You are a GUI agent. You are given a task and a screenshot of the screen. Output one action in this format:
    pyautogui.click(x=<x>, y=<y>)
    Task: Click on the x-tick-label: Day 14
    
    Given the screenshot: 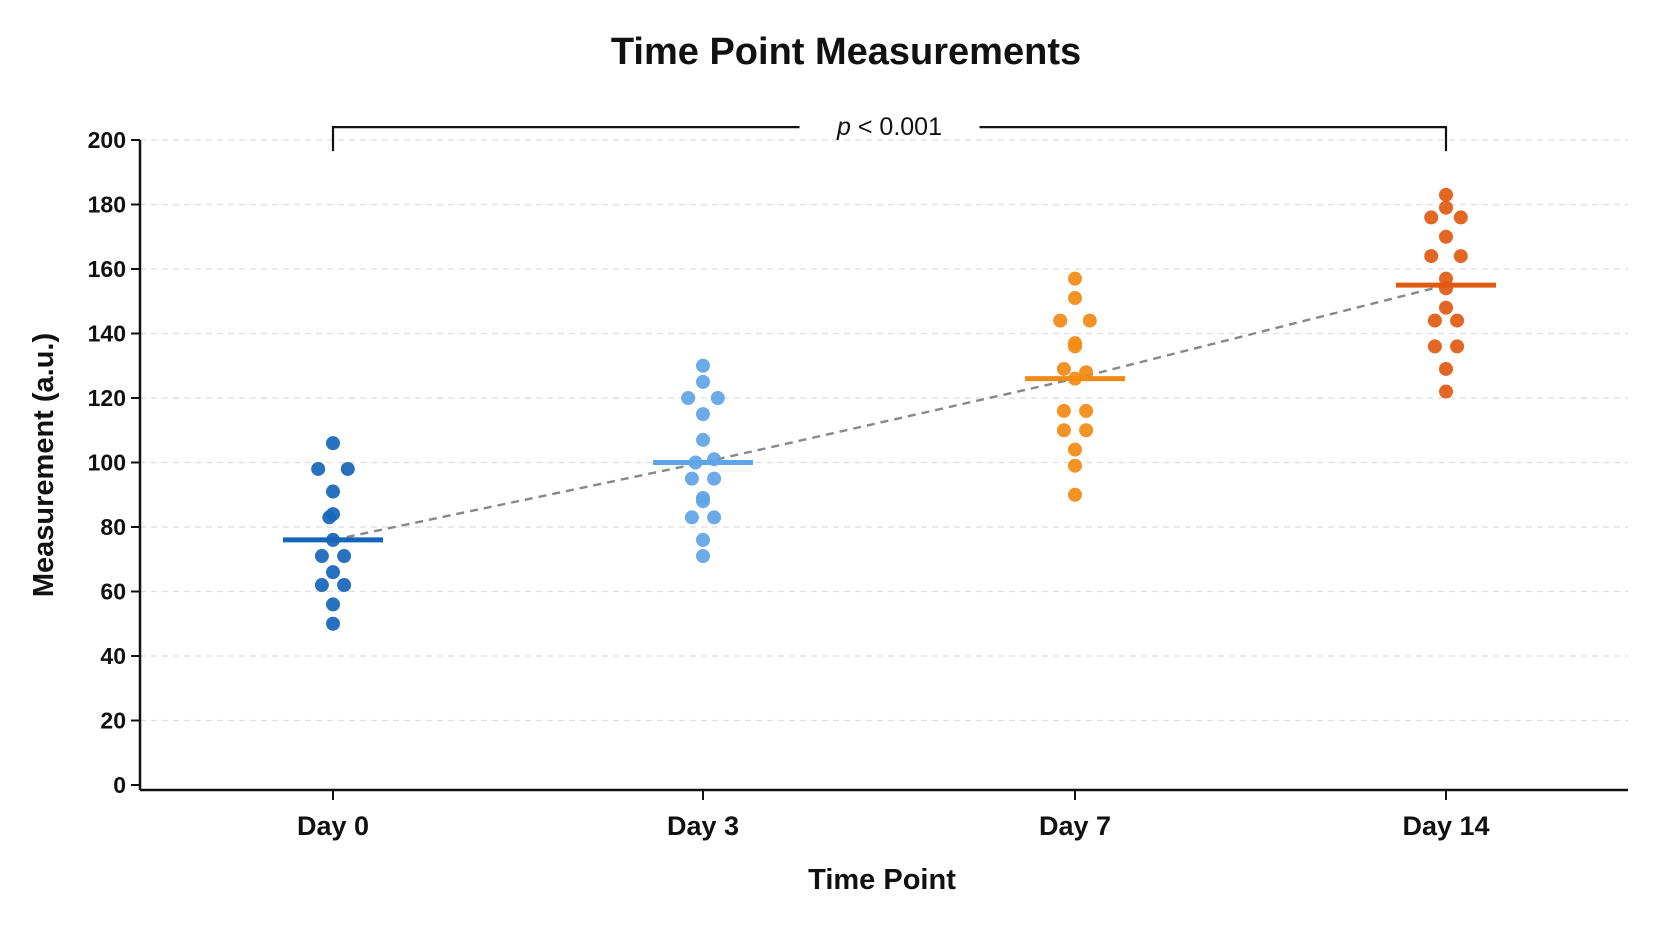 What is the action you would take?
    pyautogui.click(x=1445, y=826)
    